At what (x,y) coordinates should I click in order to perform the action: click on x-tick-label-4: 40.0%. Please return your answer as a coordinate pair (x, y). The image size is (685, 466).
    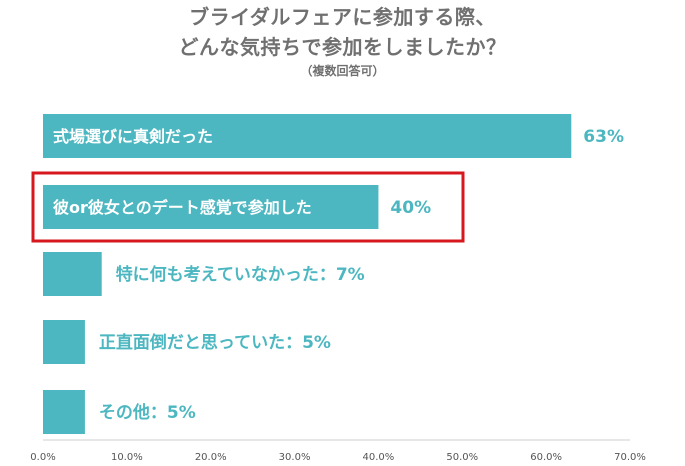
    Looking at the image, I should click on (379, 457).